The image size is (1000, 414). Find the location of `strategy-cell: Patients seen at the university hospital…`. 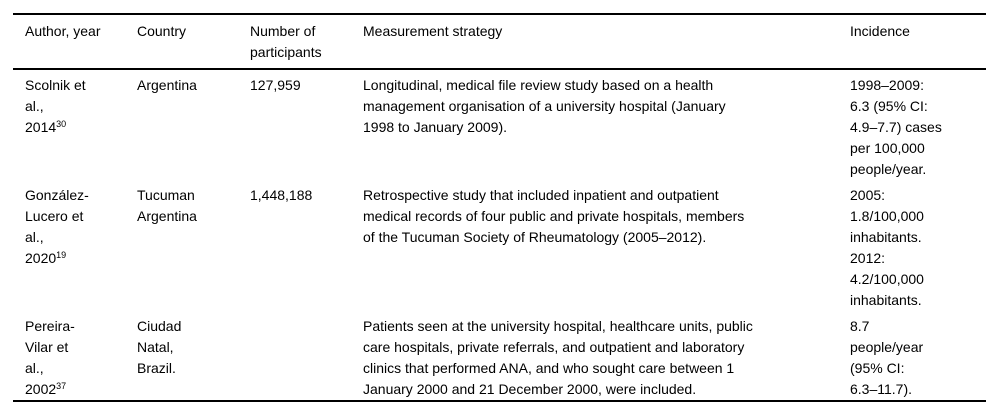

strategy-cell: Patients seen at the university hospital… is located at coordinates (606, 356).